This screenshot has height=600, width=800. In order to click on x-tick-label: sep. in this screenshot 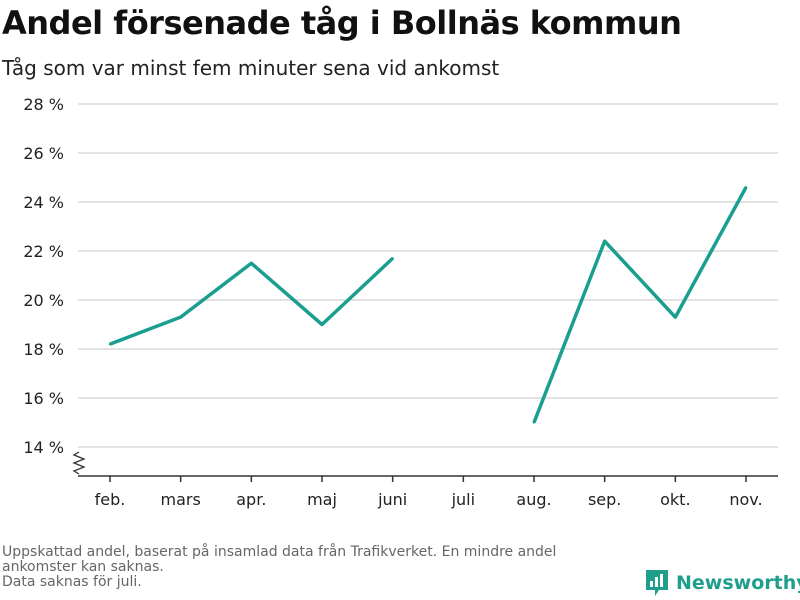, I will do `click(604, 499)`.